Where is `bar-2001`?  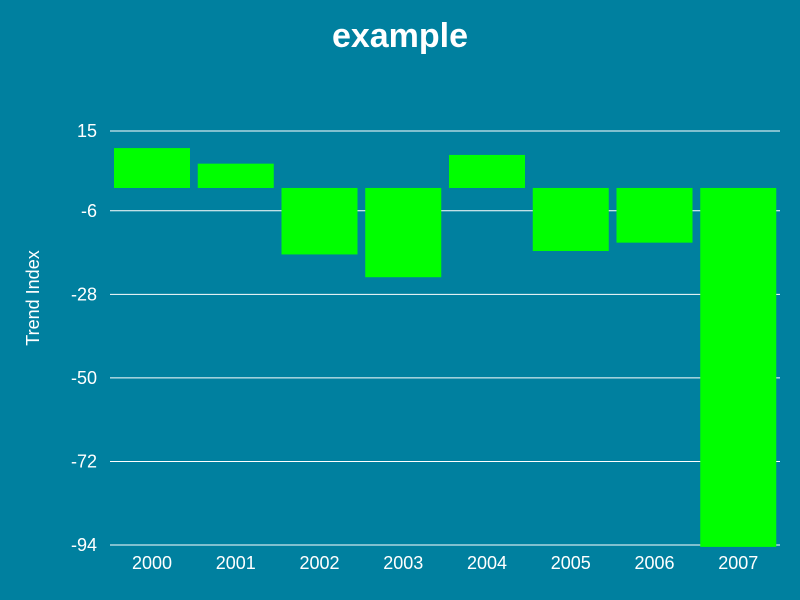 bar-2001 is located at coordinates (235, 175).